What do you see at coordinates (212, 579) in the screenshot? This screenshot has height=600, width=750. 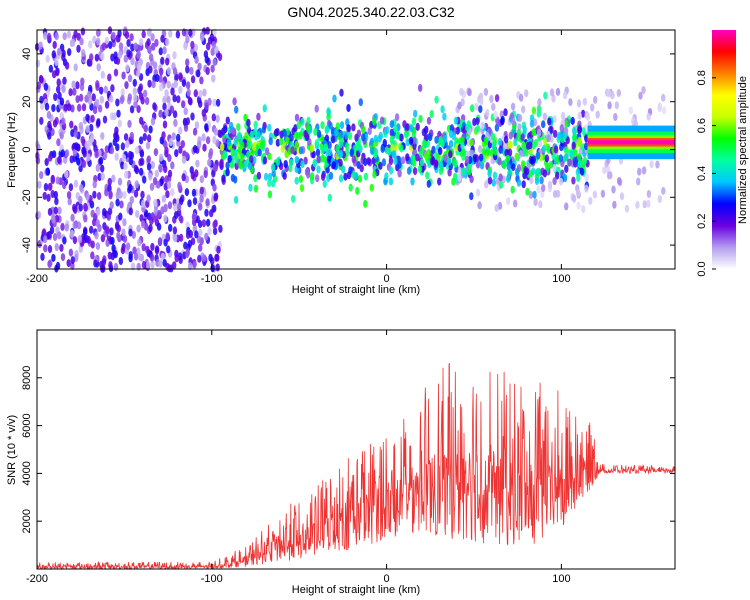 I see `x-tick-label: -100` at bounding box center [212, 579].